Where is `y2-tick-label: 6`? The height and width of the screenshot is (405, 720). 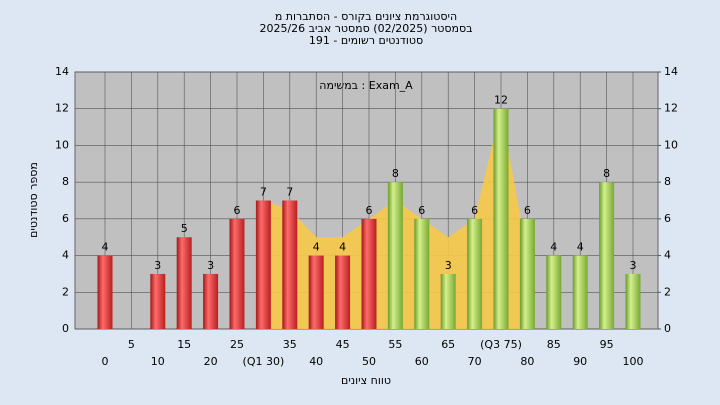 y2-tick-label: 6 is located at coordinates (667, 218).